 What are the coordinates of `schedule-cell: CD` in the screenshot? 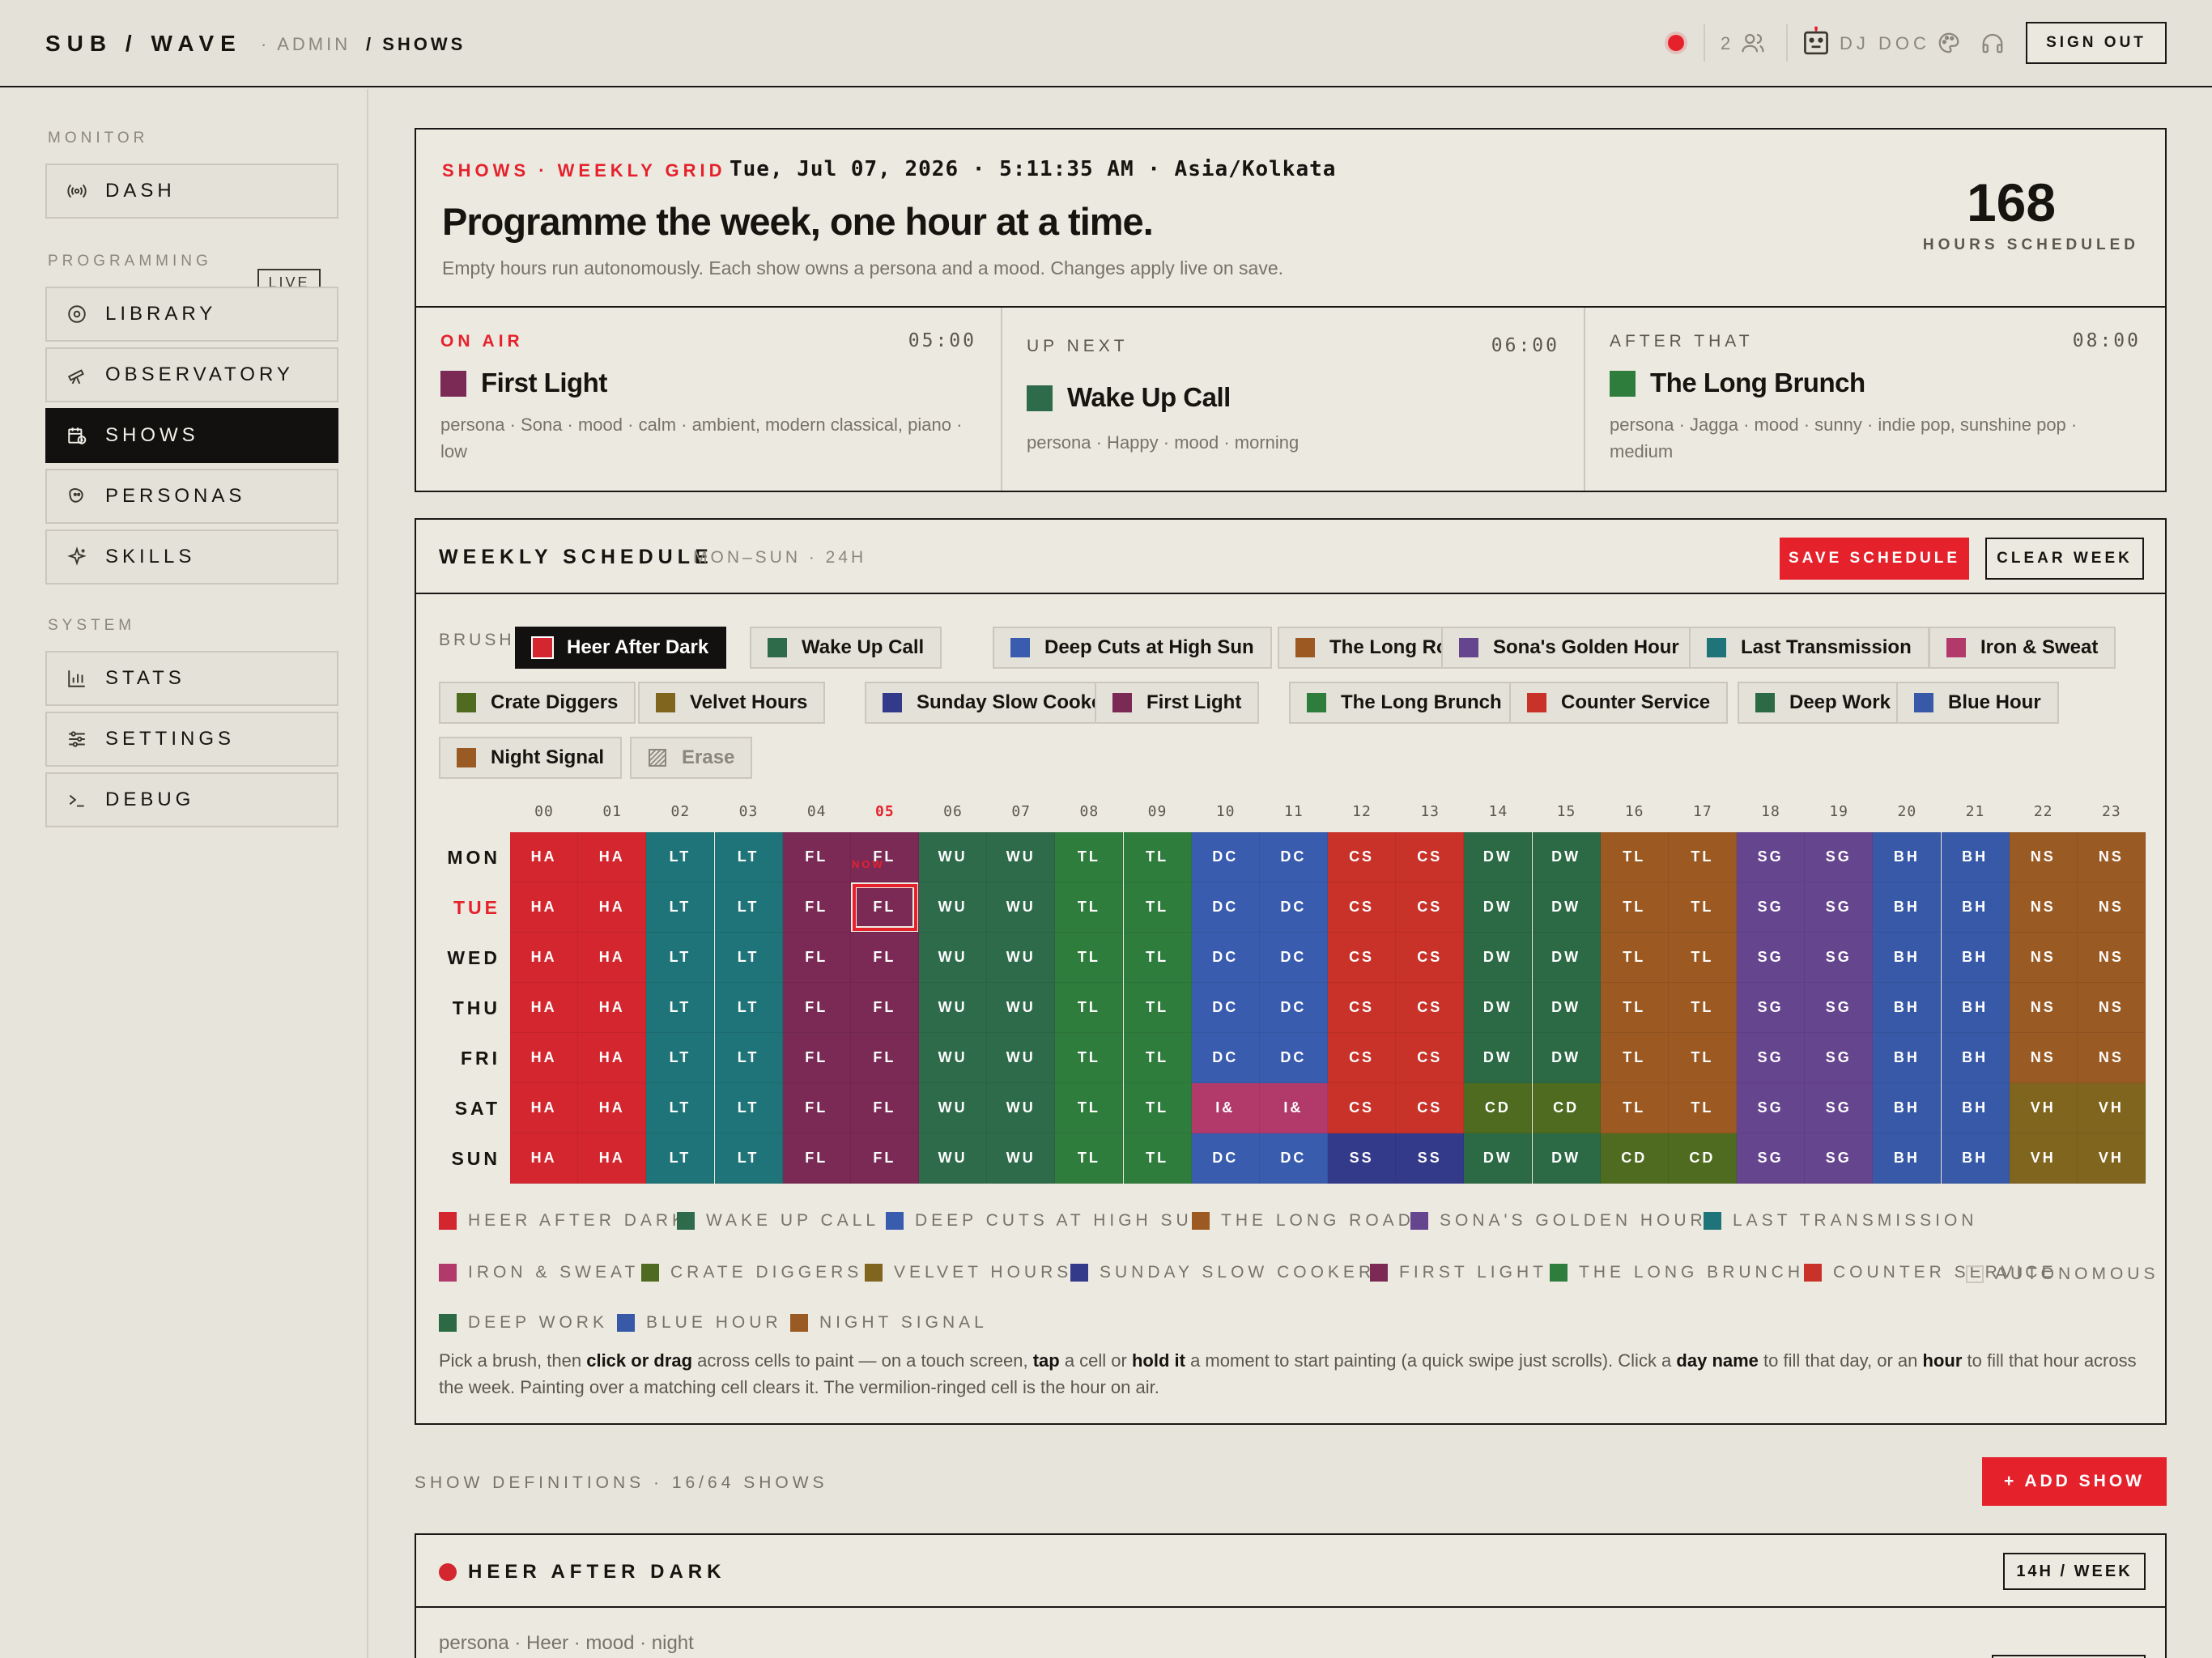 It's located at (1703, 1158).